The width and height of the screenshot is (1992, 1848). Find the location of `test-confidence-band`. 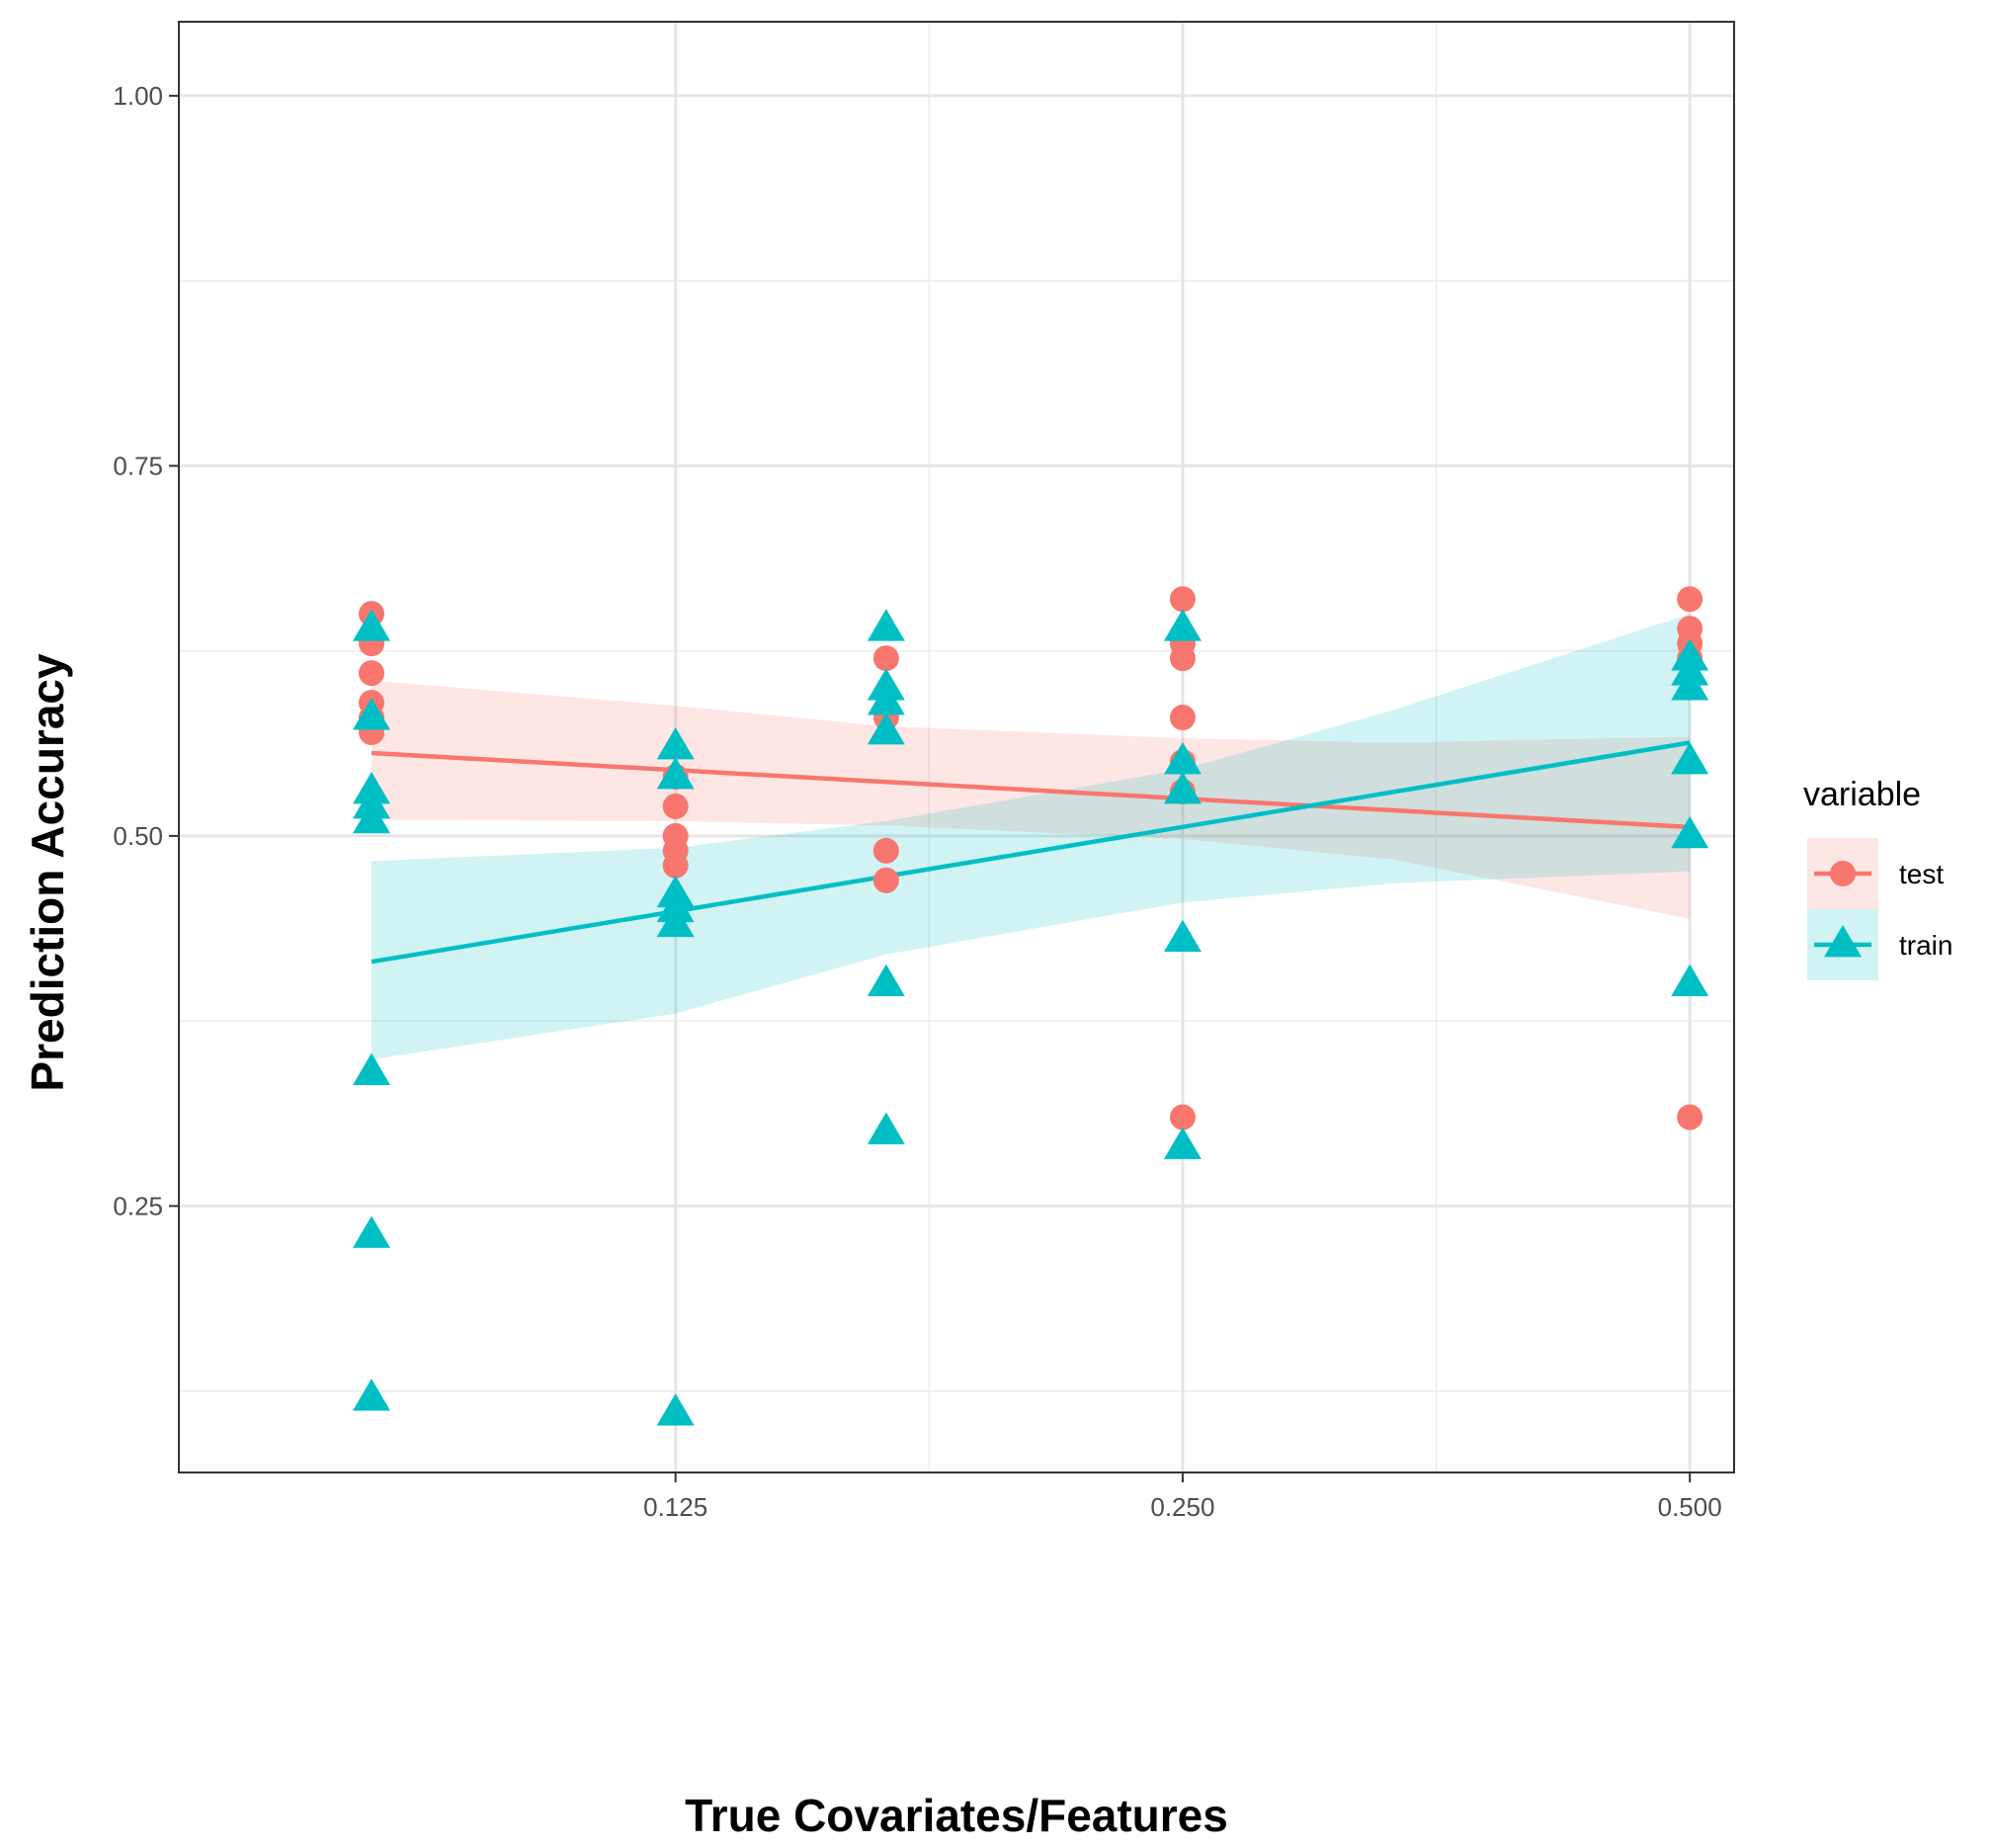

test-confidence-band is located at coordinates (1031, 799).